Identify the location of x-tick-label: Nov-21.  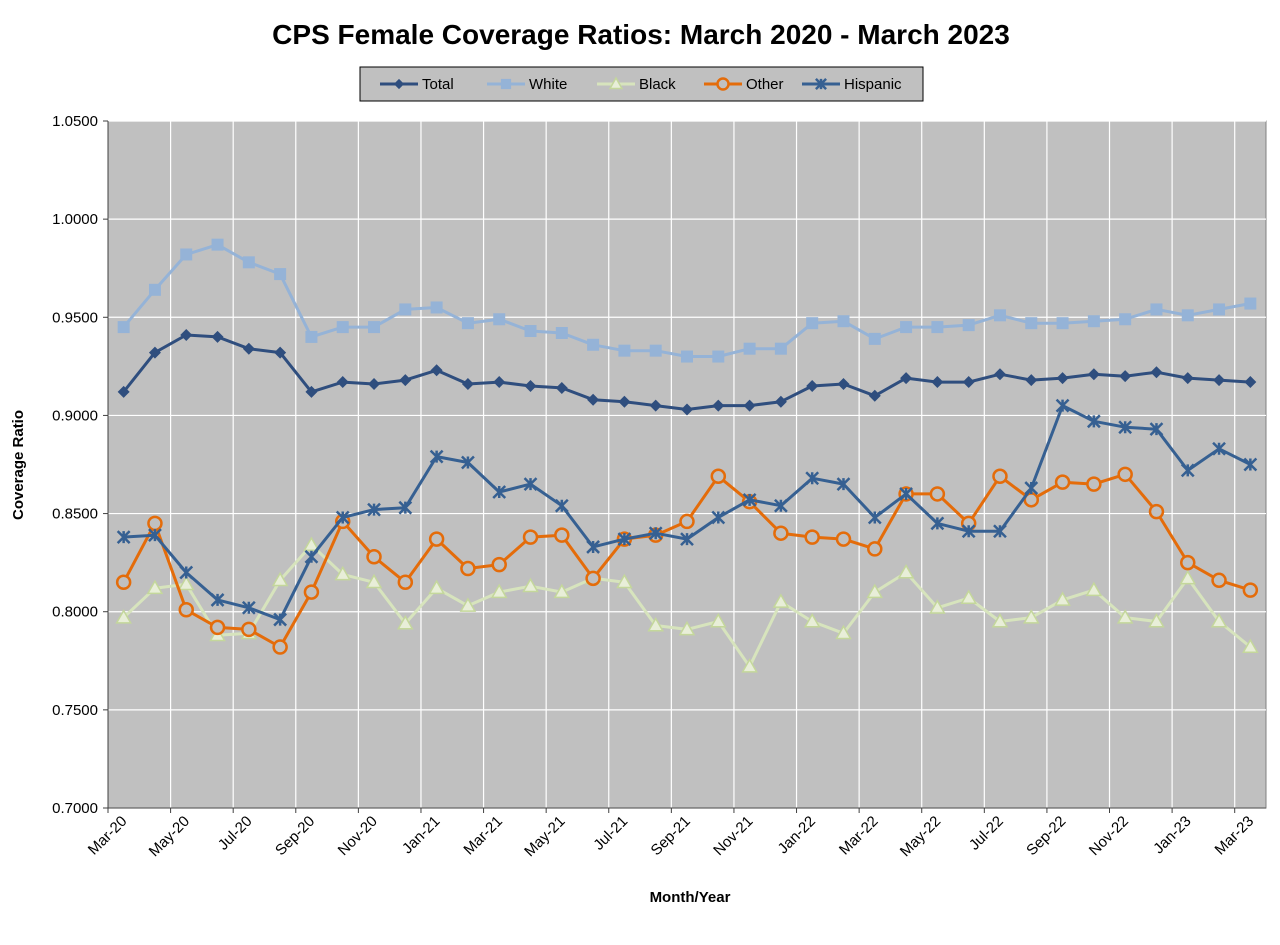
(733, 836).